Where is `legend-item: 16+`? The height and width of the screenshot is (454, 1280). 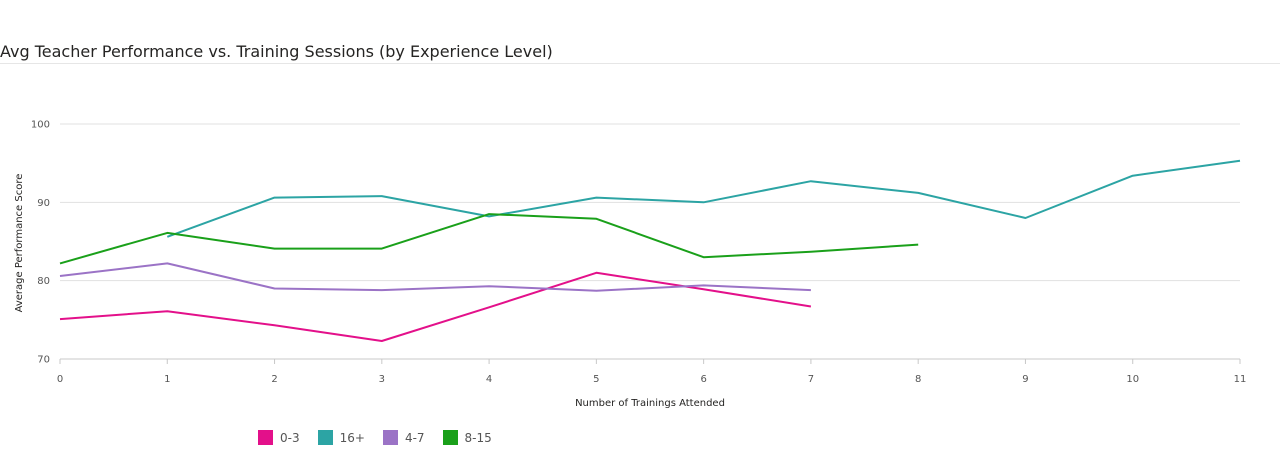
legend-item: 16+ is located at coordinates (341, 437).